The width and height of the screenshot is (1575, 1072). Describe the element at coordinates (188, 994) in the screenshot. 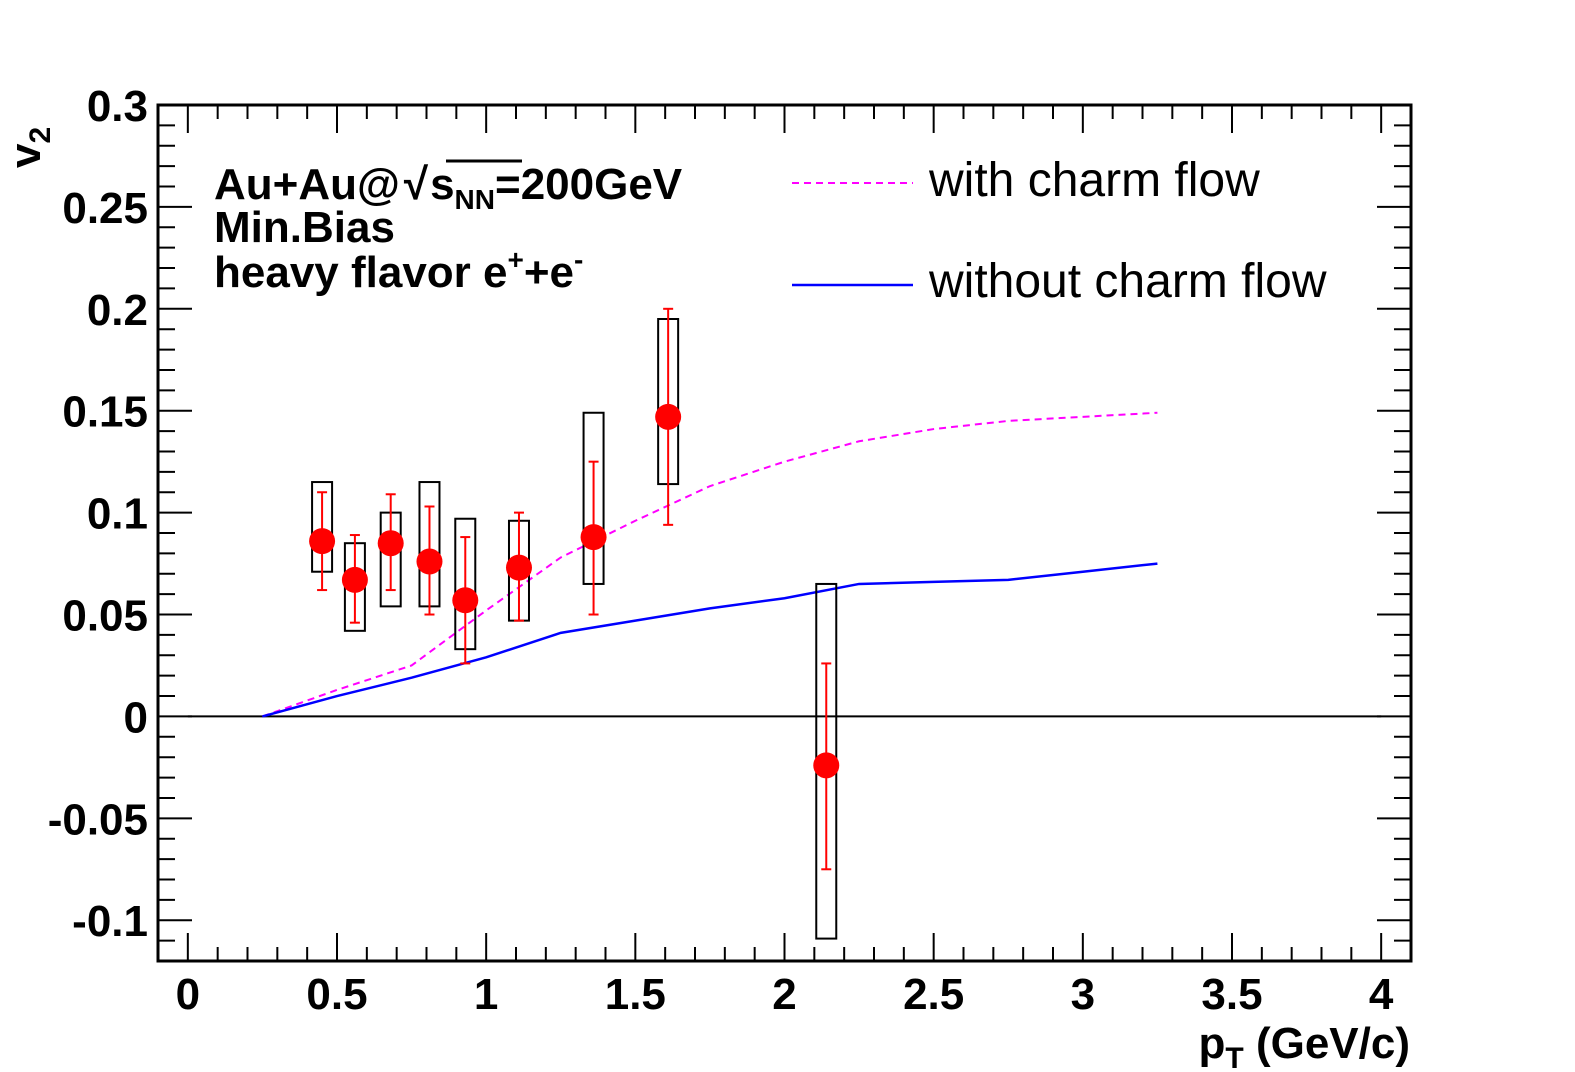

I see `x-tick-label: 0` at that location.